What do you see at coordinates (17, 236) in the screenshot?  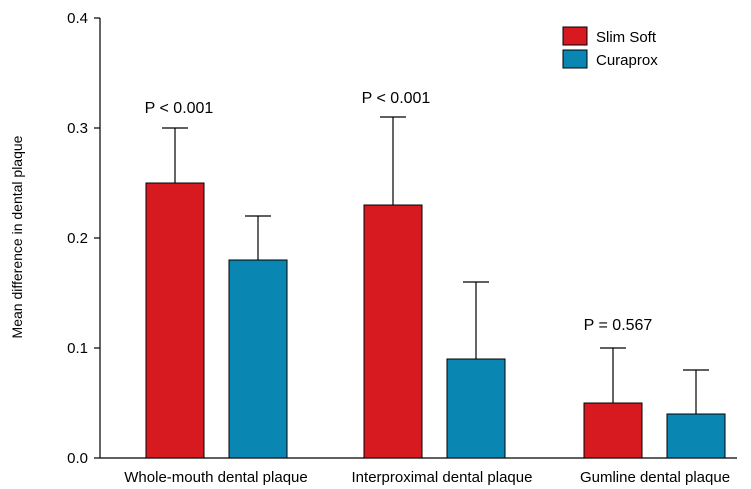 I see `y-axis-label: Mean difference in dental plaque` at bounding box center [17, 236].